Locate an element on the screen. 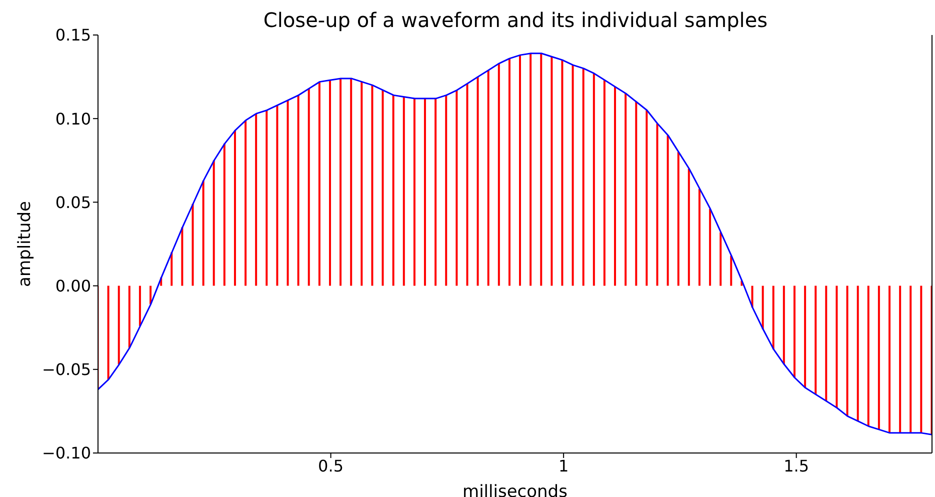 The image size is (935, 497). y-tick-label: −0.10 is located at coordinates (66, 453).